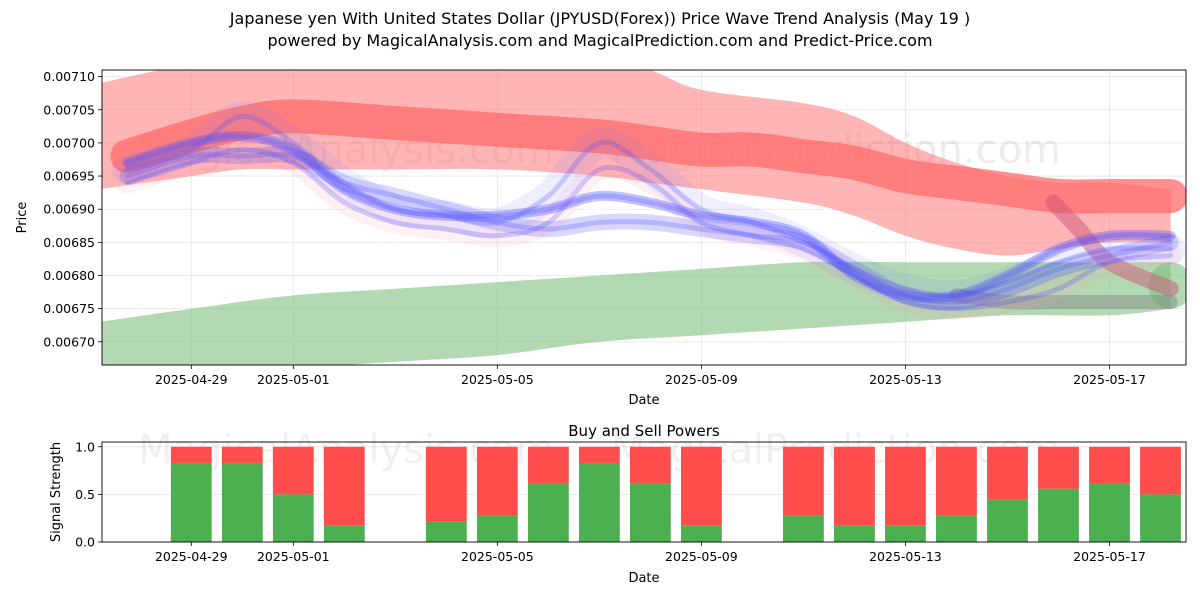 This screenshot has height=600, width=1200. I want to click on main-x-tick-label: 2025-05-09, so click(701, 379).